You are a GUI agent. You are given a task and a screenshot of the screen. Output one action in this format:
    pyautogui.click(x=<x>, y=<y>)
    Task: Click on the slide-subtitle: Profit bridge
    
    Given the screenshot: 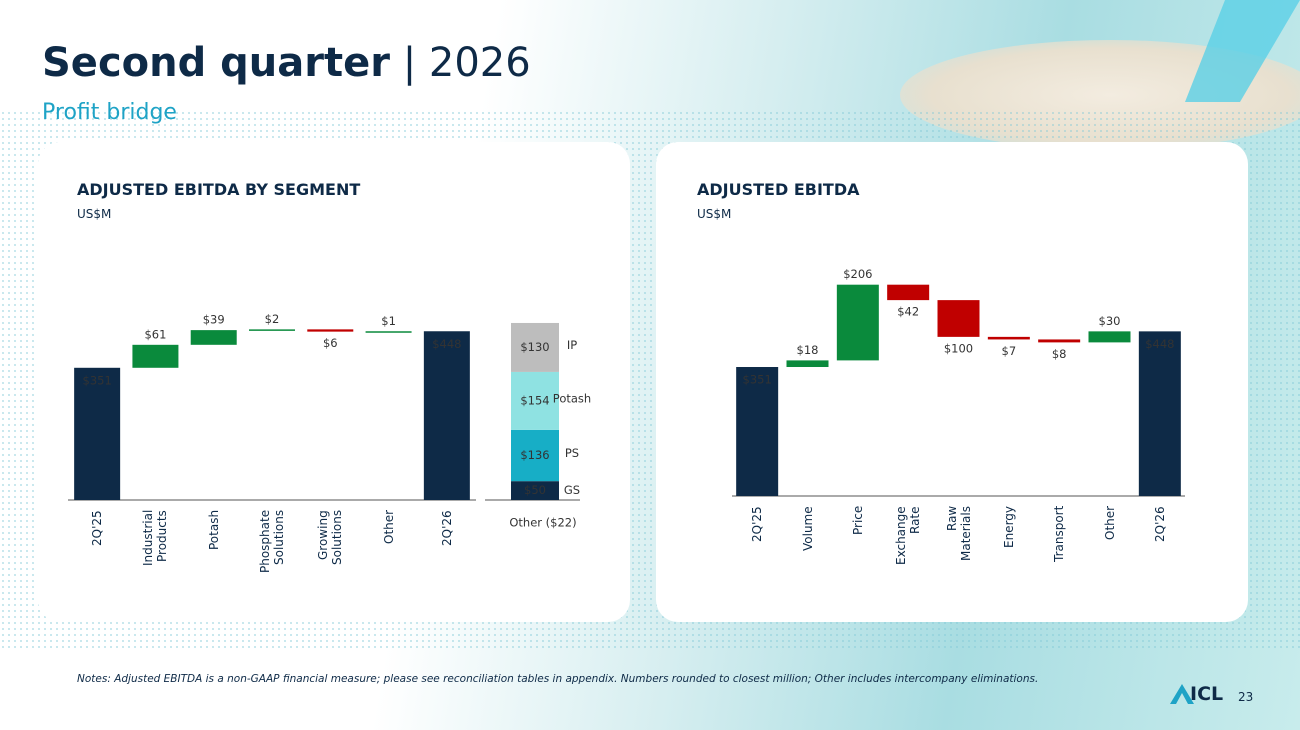 What is the action you would take?
    pyautogui.click(x=109, y=112)
    